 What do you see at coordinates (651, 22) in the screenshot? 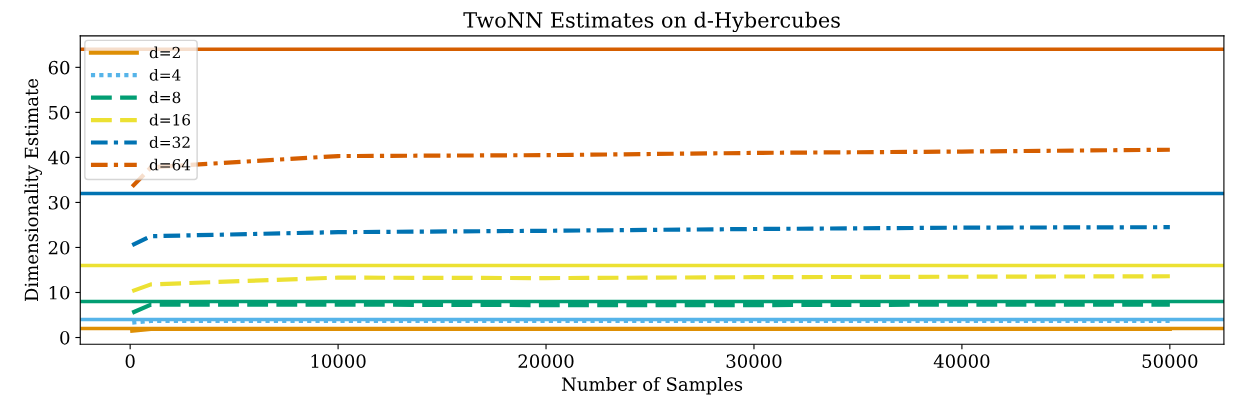
I see `chart-title: TwoNN Estimates on d-Hybercubes` at bounding box center [651, 22].